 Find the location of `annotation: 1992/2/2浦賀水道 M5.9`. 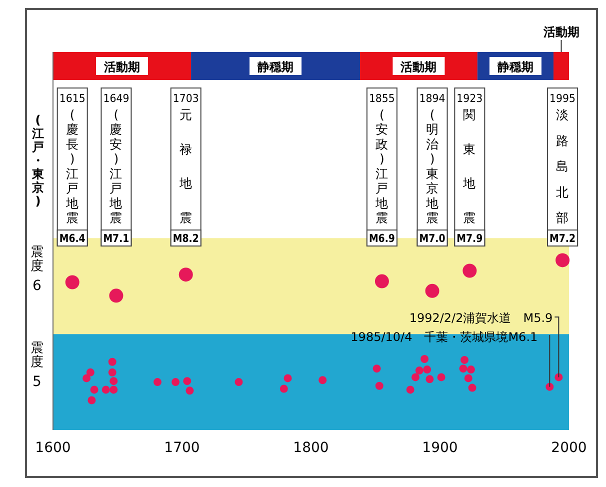

annotation: 1992/2/2浦賀水道 M5.9 is located at coordinates (481, 318).